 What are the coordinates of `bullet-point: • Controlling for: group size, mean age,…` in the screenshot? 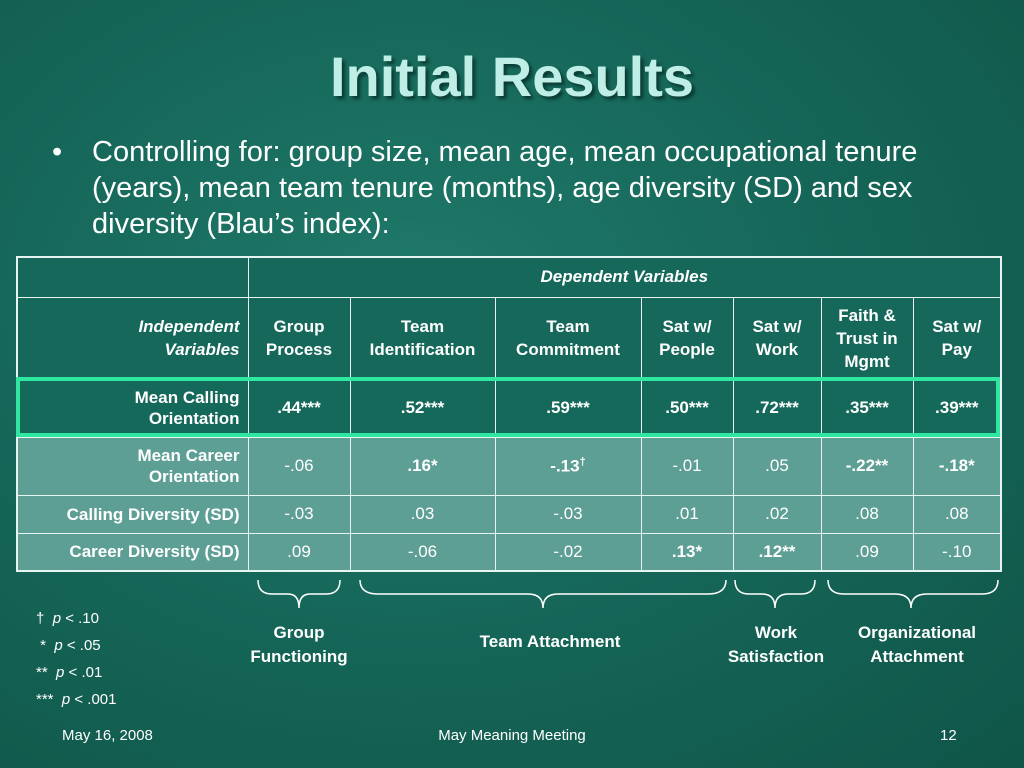 It's located at (517, 188).